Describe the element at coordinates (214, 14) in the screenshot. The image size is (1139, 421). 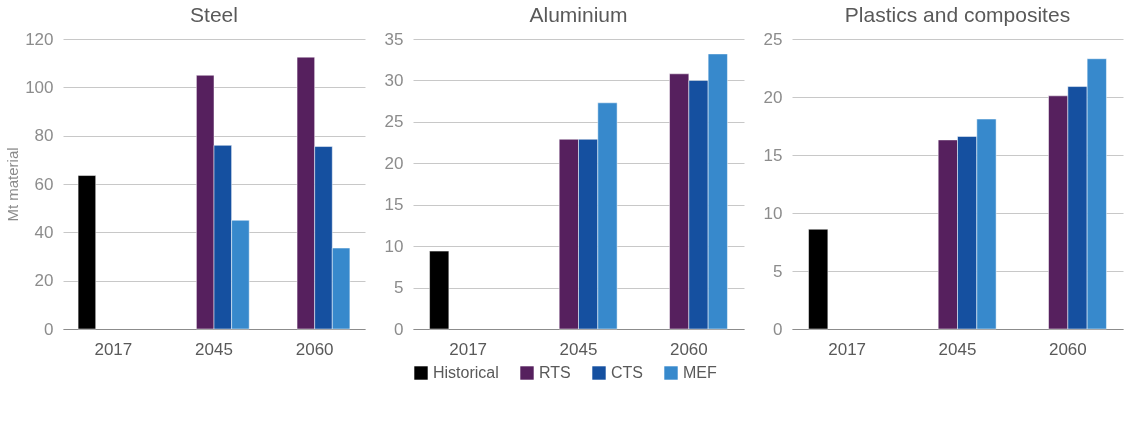
I see `chart-title: Steel` at that location.